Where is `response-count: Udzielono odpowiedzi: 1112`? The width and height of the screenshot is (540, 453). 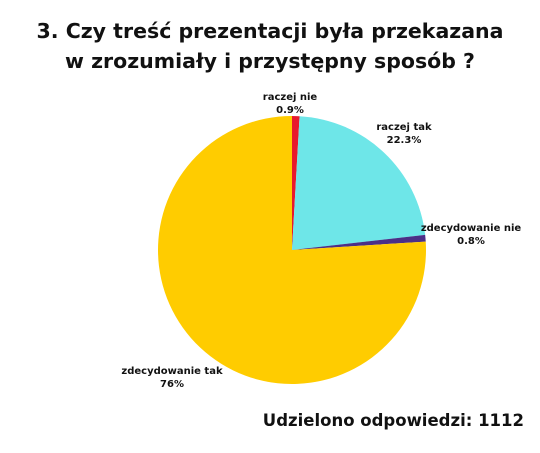
response-count: Udzielono odpowiedzi: 1112 is located at coordinates (393, 420).